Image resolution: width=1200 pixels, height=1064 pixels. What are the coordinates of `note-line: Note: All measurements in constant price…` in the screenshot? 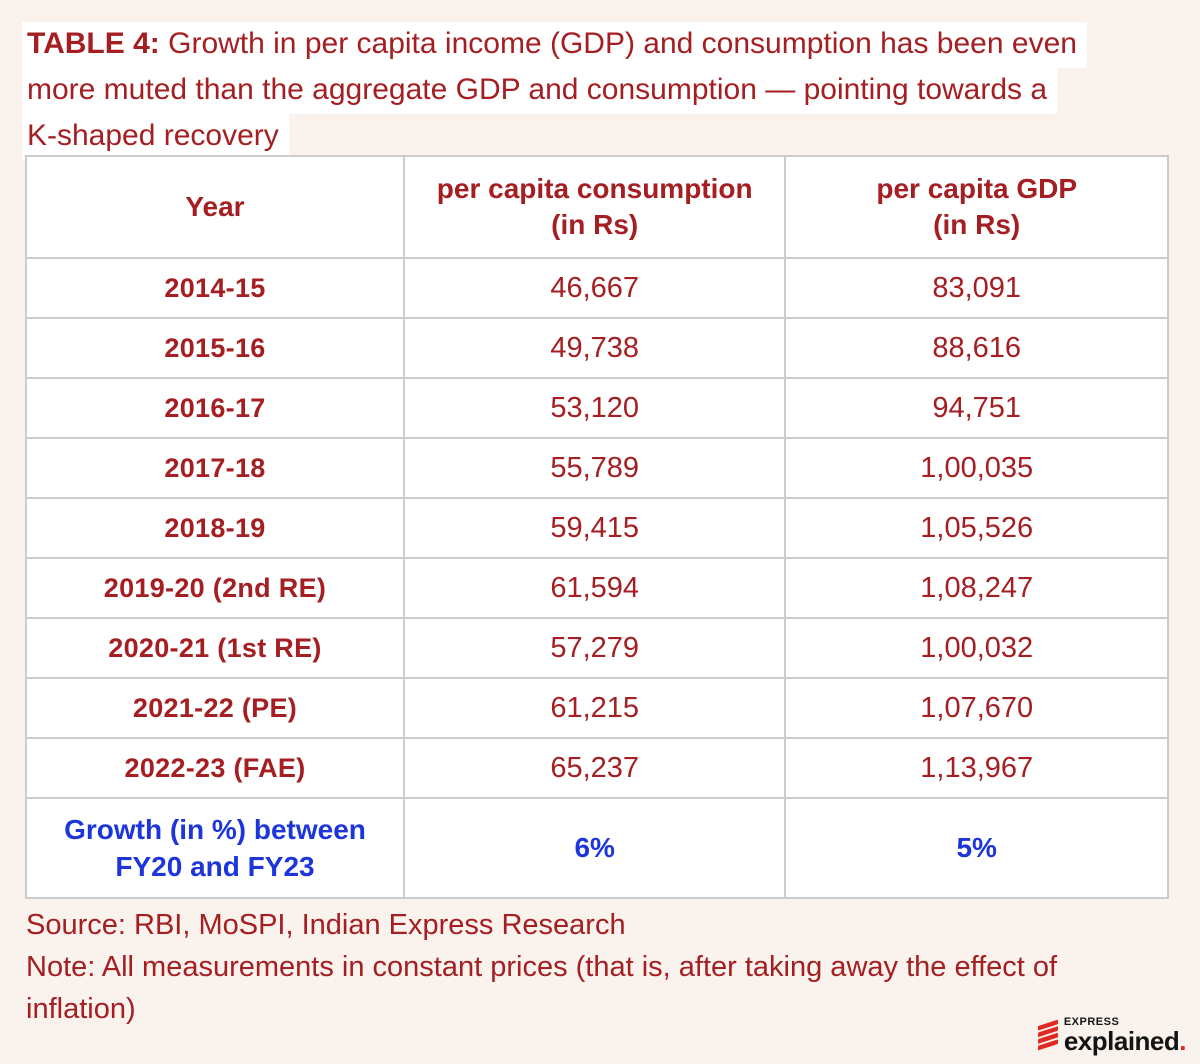 It's located at (542, 988).